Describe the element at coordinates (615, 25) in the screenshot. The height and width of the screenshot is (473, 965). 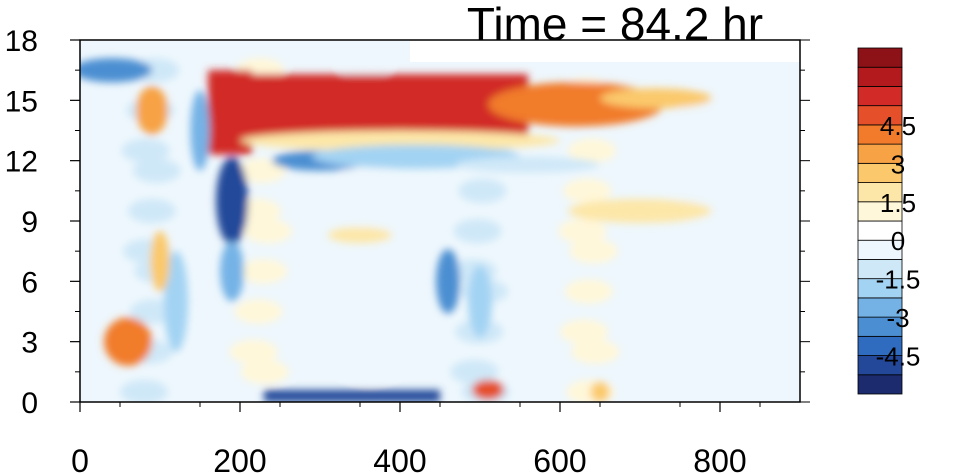
I see `chart-title: Time = 84.2 hr` at that location.